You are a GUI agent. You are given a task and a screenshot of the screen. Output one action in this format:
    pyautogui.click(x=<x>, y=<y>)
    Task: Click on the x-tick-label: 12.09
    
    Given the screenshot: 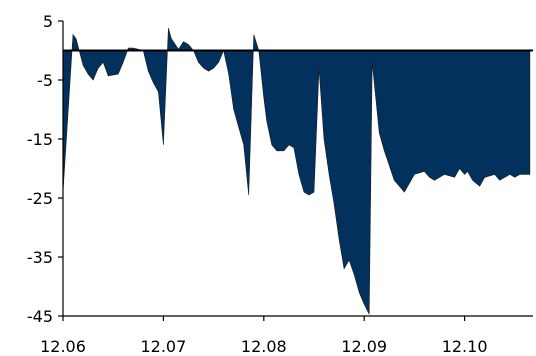 What is the action you would take?
    pyautogui.click(x=364, y=346)
    